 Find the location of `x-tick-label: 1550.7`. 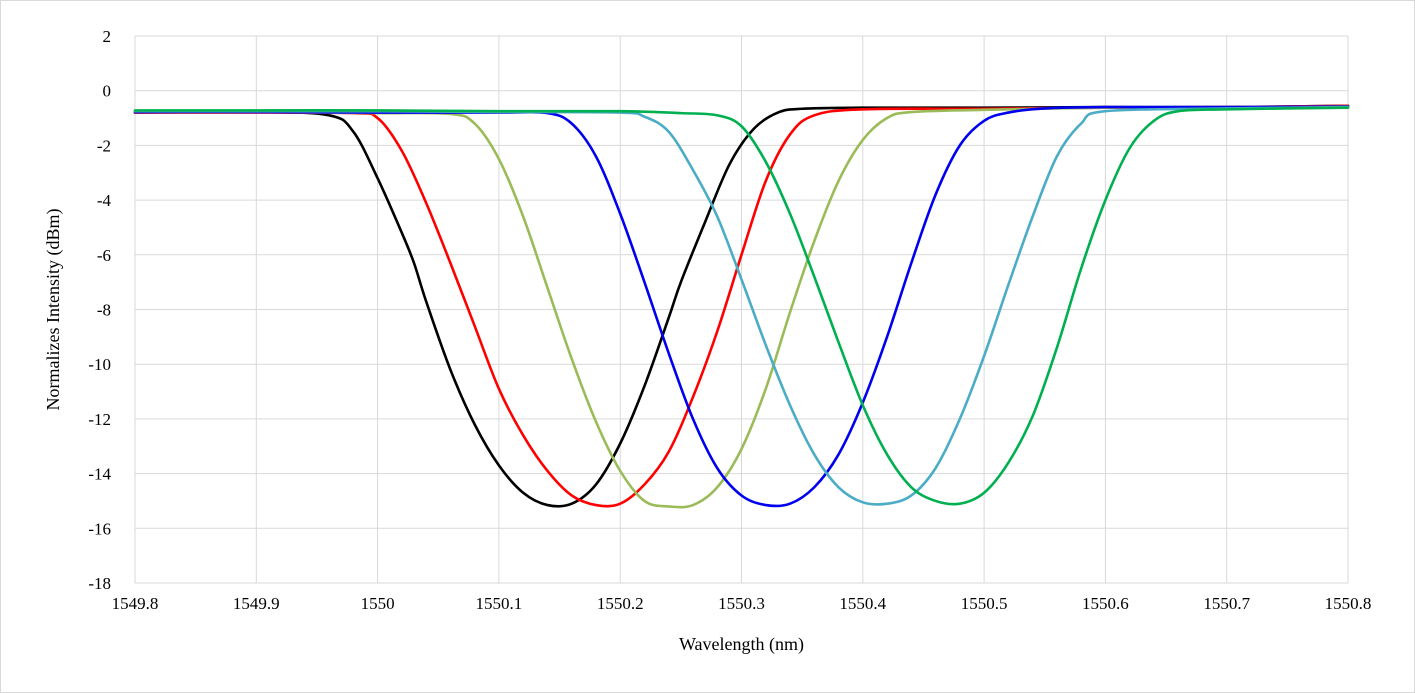

x-tick-label: 1550.7 is located at coordinates (1226, 603).